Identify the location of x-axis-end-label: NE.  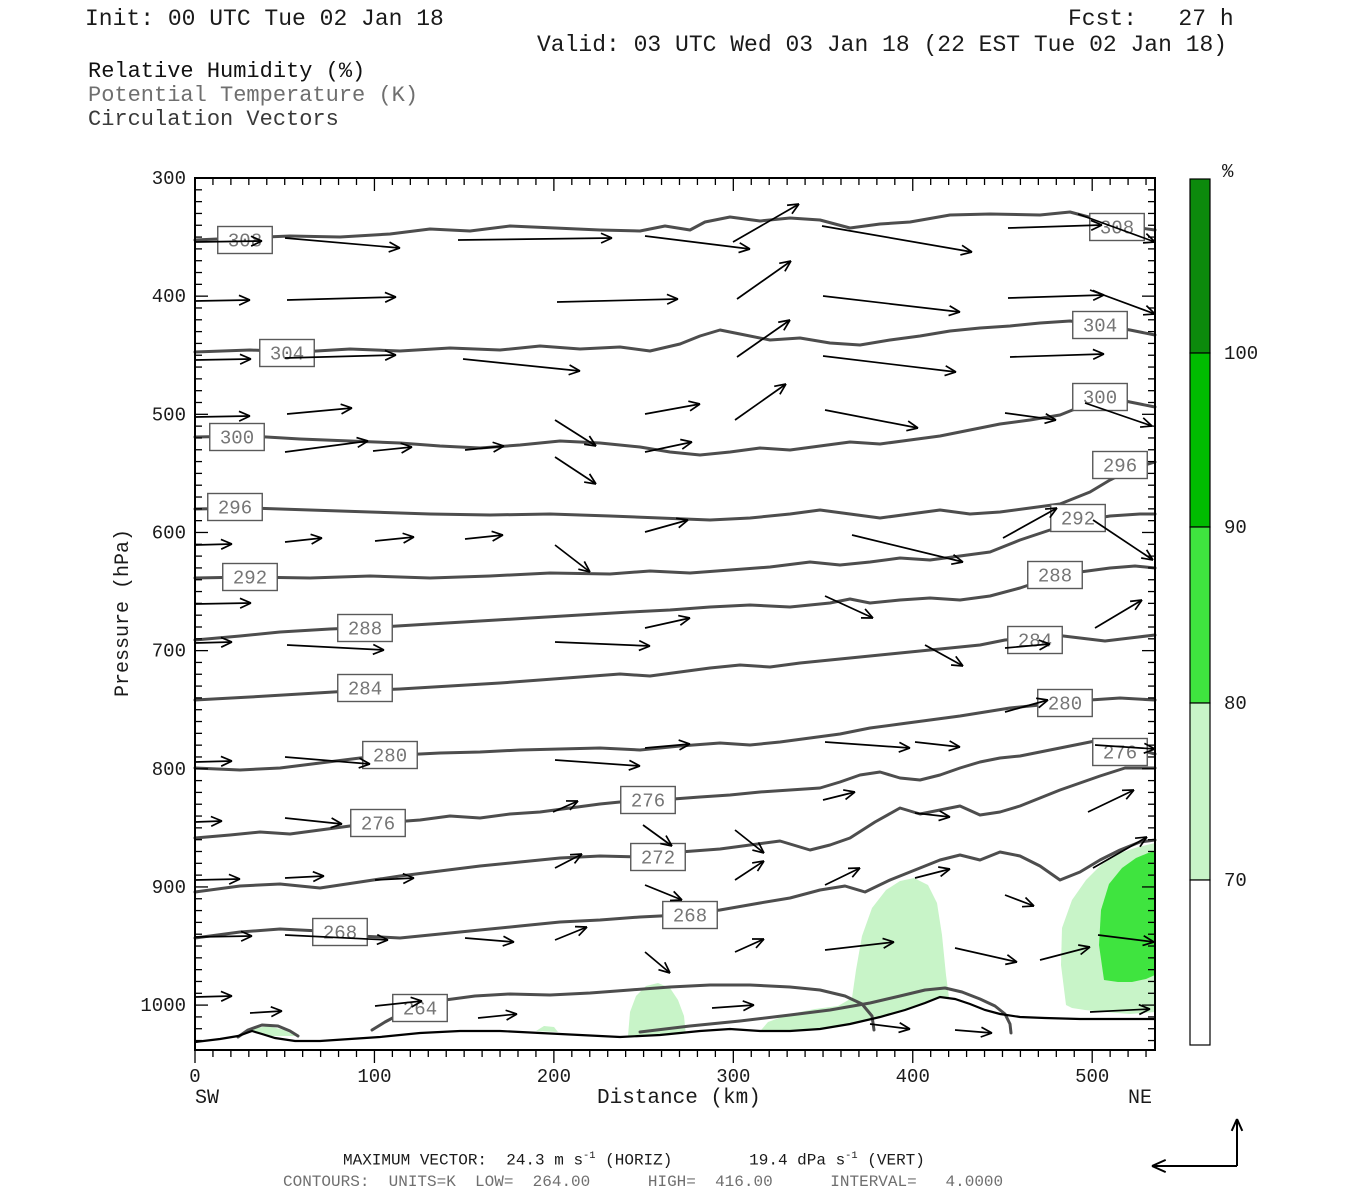
(1140, 1098).